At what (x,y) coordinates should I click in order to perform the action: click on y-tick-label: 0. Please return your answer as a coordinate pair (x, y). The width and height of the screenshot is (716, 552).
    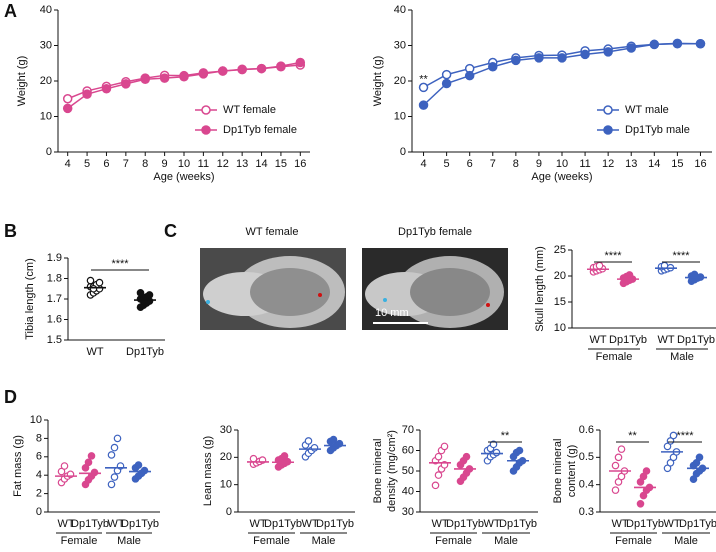
    Looking at the image, I should click on (49, 152).